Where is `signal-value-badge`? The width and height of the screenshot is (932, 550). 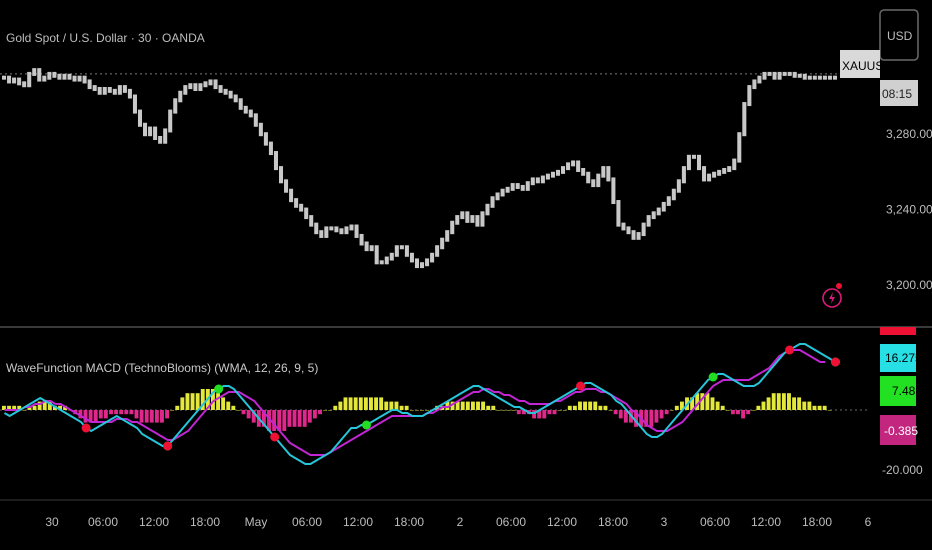 signal-value-badge is located at coordinates (898, 391).